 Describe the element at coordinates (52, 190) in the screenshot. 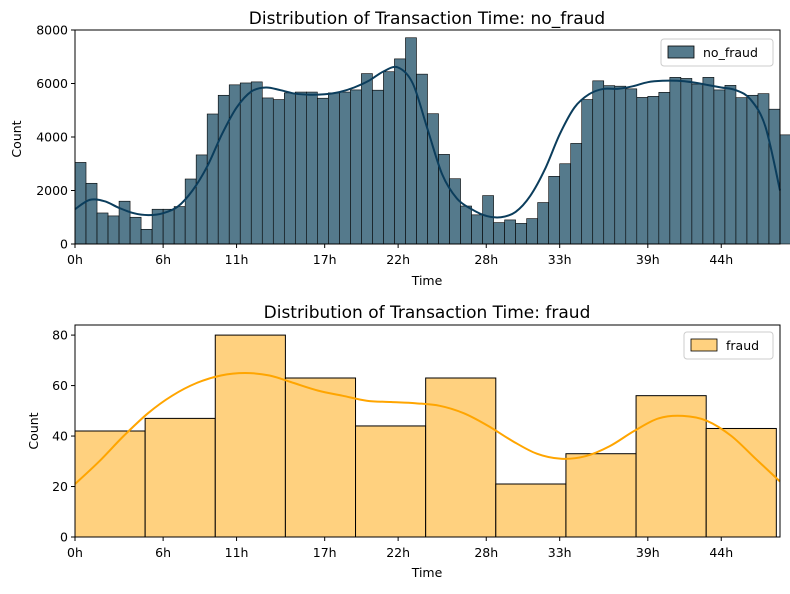

I see `no-fraud-y-tick-label: 2000` at that location.